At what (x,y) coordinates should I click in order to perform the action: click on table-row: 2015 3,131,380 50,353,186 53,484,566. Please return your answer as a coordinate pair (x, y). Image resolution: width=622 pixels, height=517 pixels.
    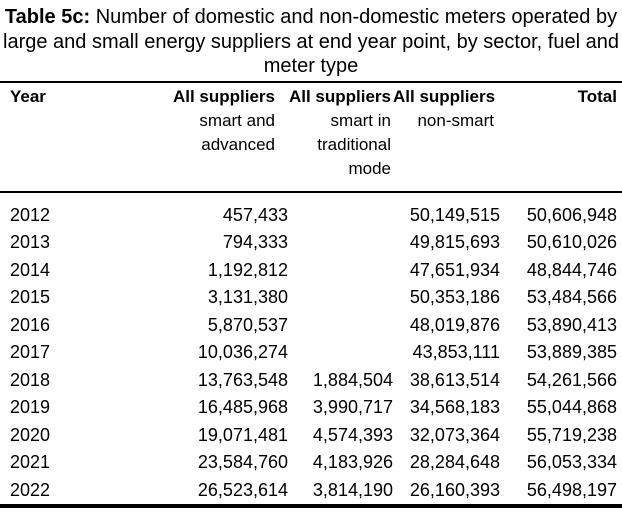
    Looking at the image, I should click on (311, 298).